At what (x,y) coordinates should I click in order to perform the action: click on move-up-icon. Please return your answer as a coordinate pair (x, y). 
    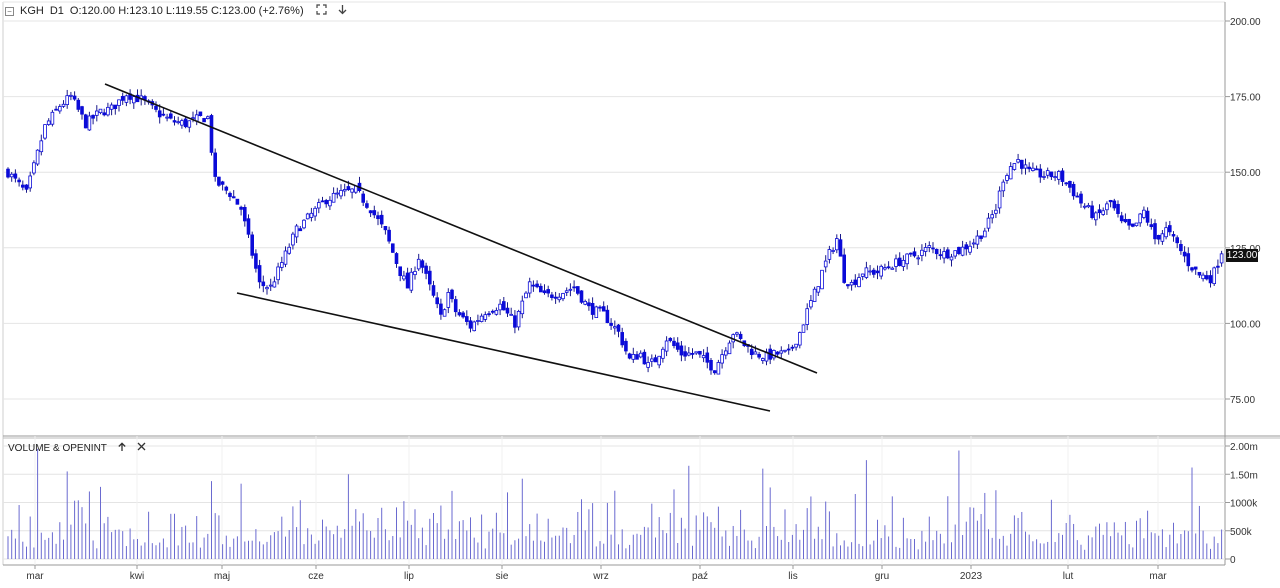
    Looking at the image, I should click on (122, 448).